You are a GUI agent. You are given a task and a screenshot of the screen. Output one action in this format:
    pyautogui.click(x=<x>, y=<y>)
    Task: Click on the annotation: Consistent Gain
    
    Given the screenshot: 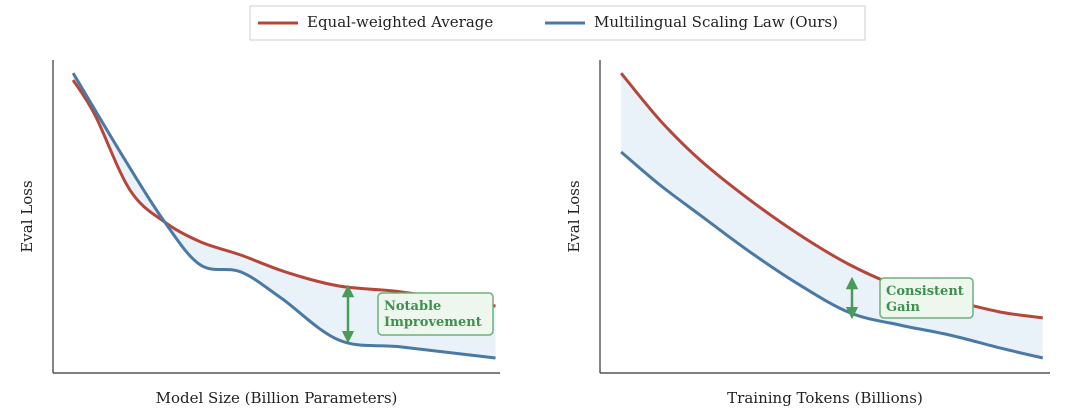 What is the action you would take?
    pyautogui.click(x=925, y=299)
    